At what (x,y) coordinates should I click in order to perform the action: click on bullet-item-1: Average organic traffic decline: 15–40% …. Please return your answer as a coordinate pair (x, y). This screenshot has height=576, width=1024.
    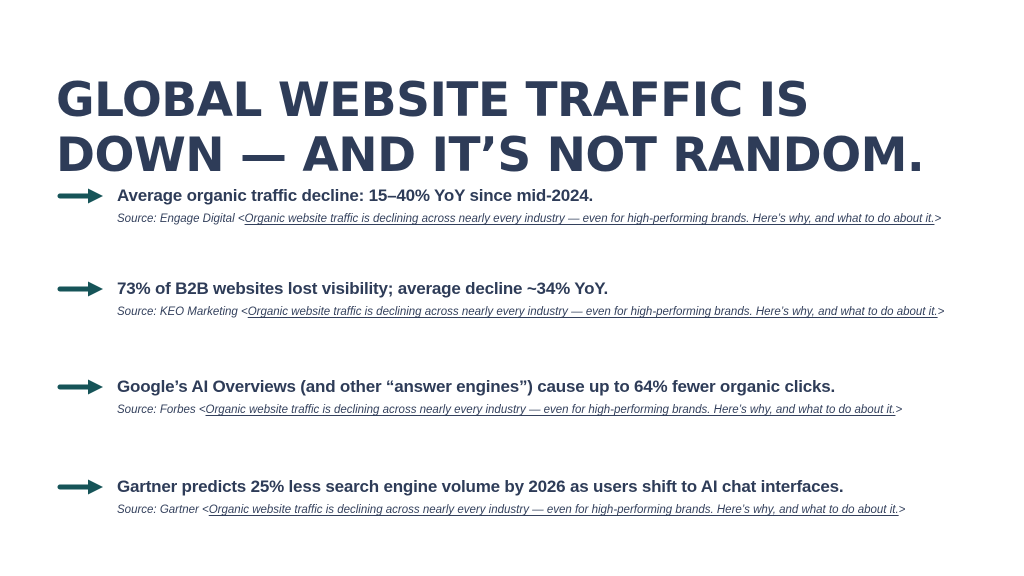
    Looking at the image, I should click on (499, 204).